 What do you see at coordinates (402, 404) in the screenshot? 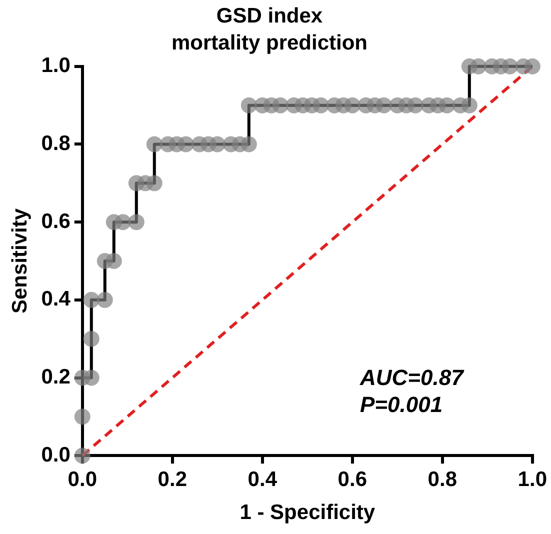
I see `annotation: P=0.001` at bounding box center [402, 404].